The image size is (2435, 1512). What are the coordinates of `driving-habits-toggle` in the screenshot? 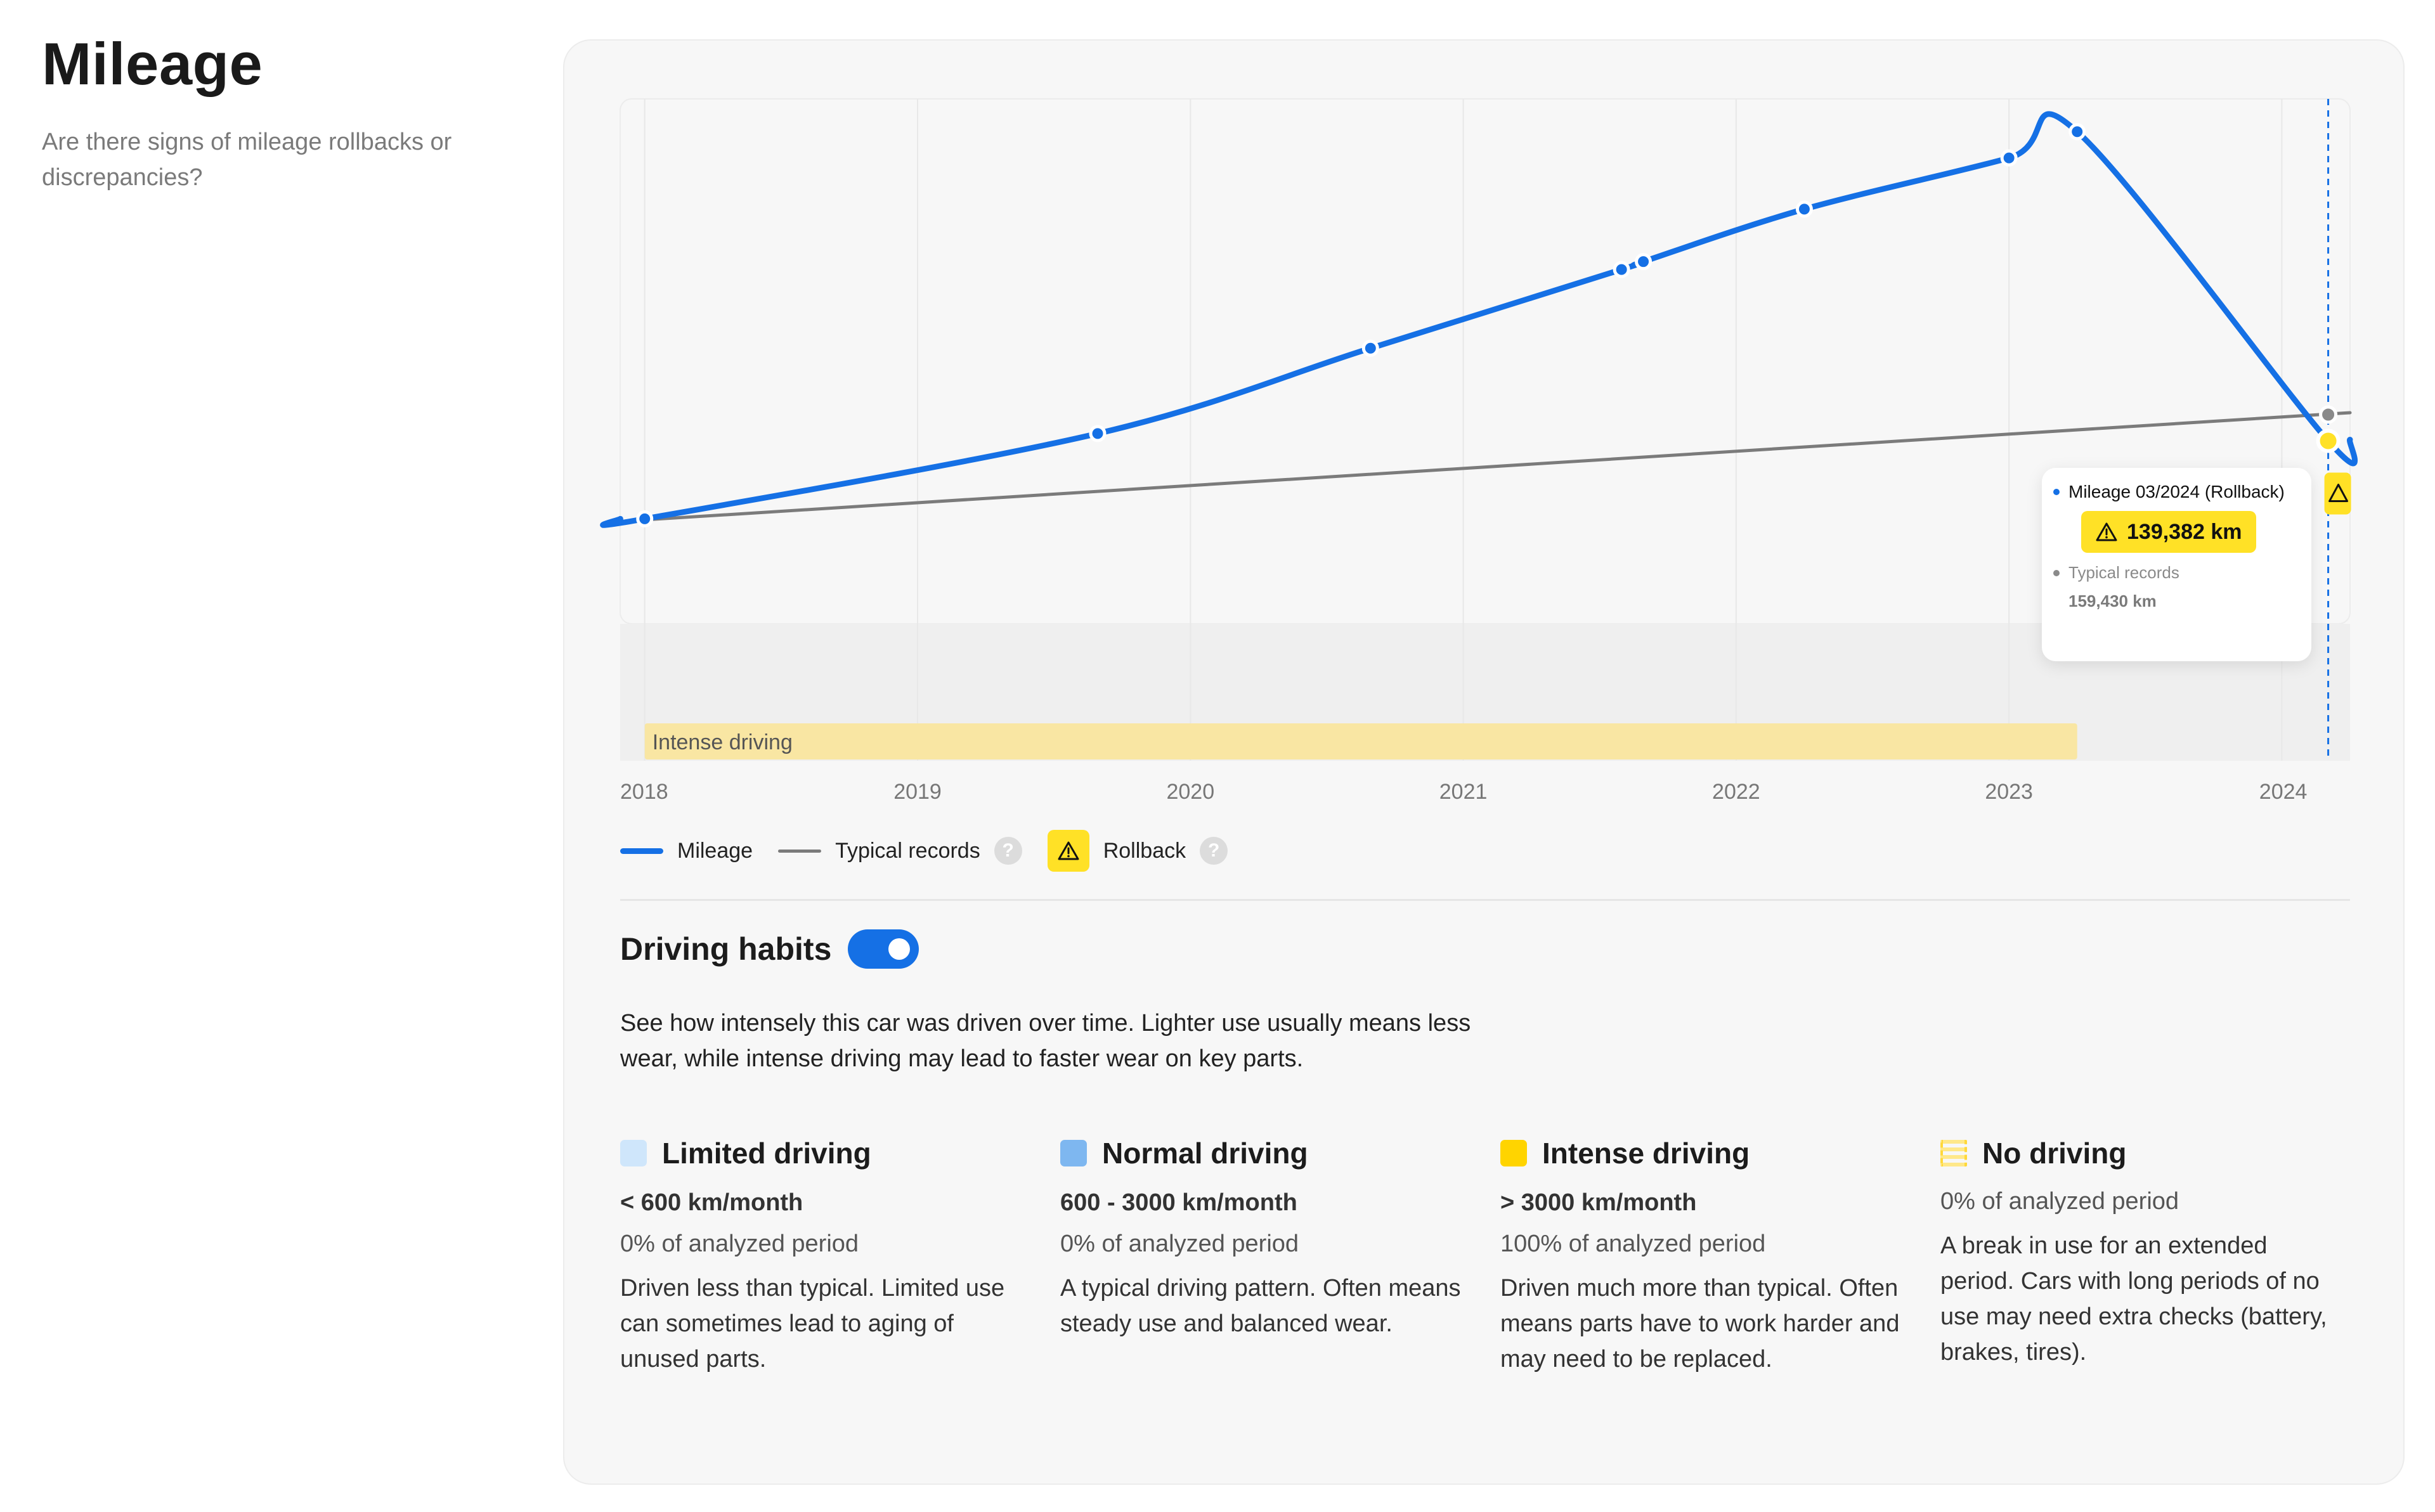 It's located at (883, 949).